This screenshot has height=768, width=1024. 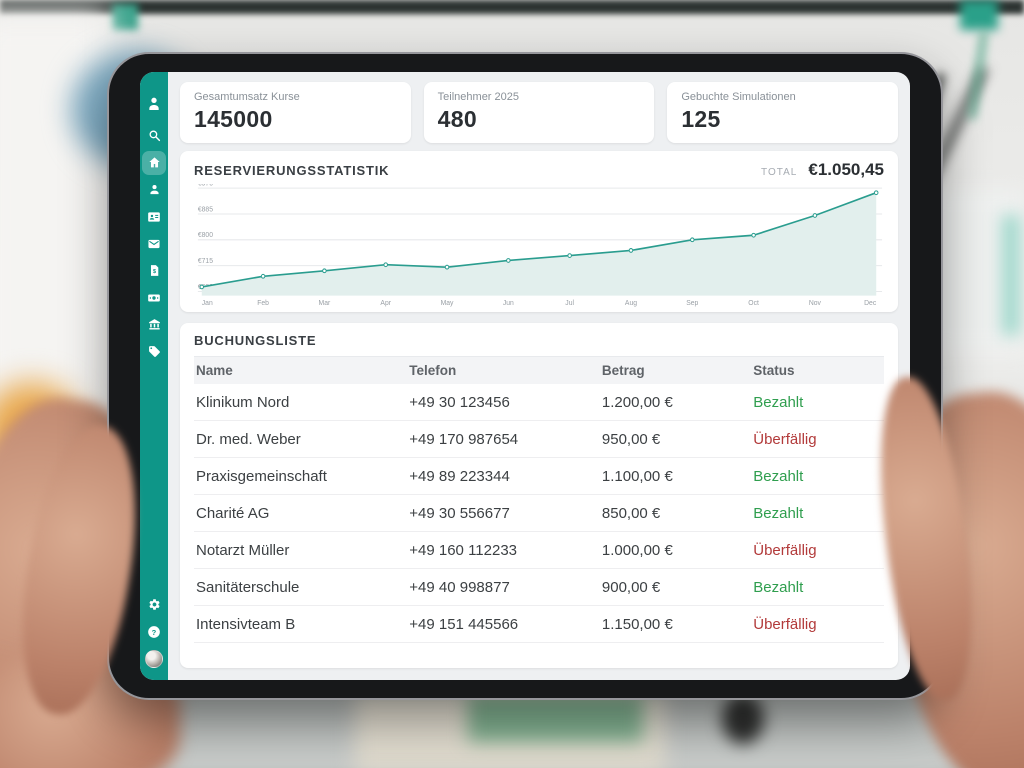 I want to click on stat-label: Gebuchte Simulationen, so click(x=738, y=97).